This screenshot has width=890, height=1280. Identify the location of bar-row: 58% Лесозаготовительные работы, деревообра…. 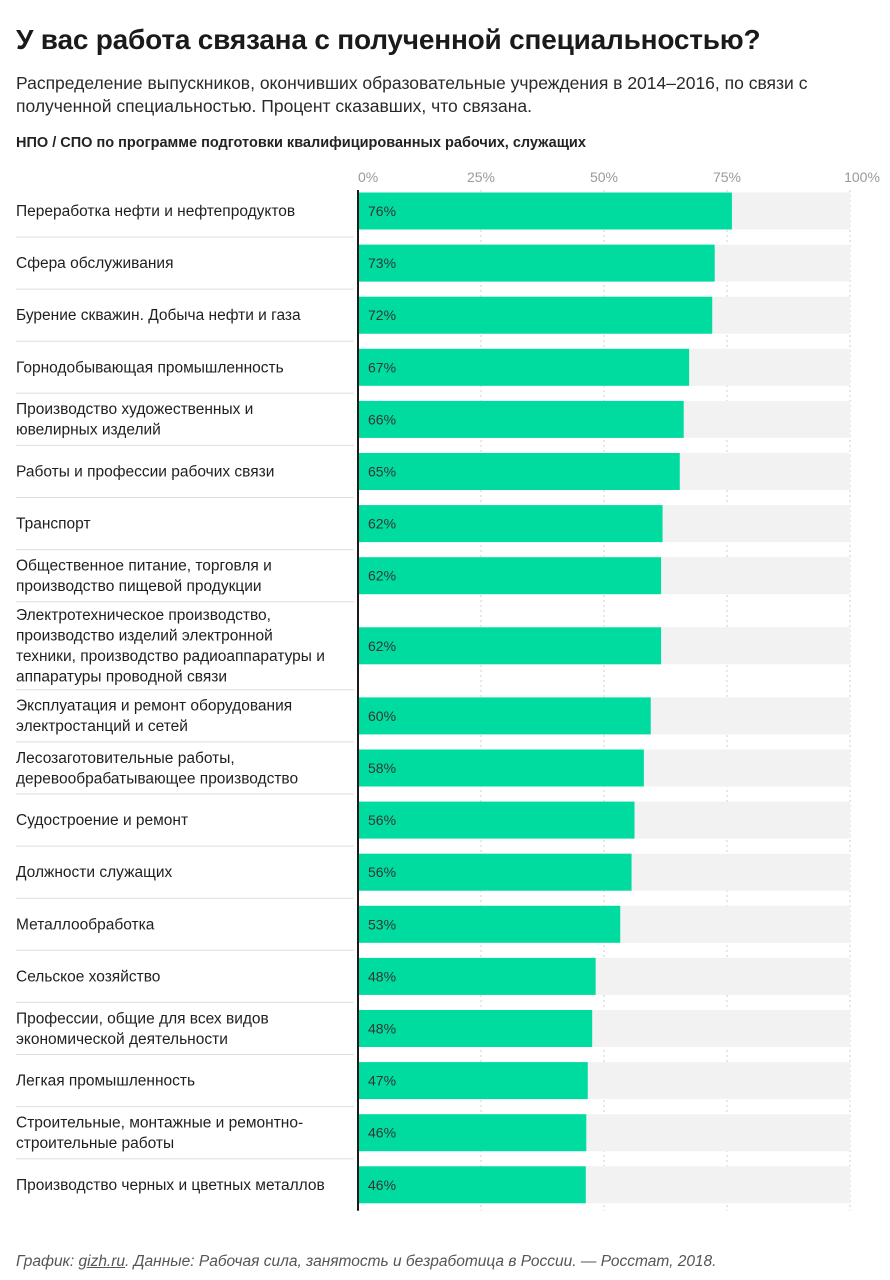
(433, 772).